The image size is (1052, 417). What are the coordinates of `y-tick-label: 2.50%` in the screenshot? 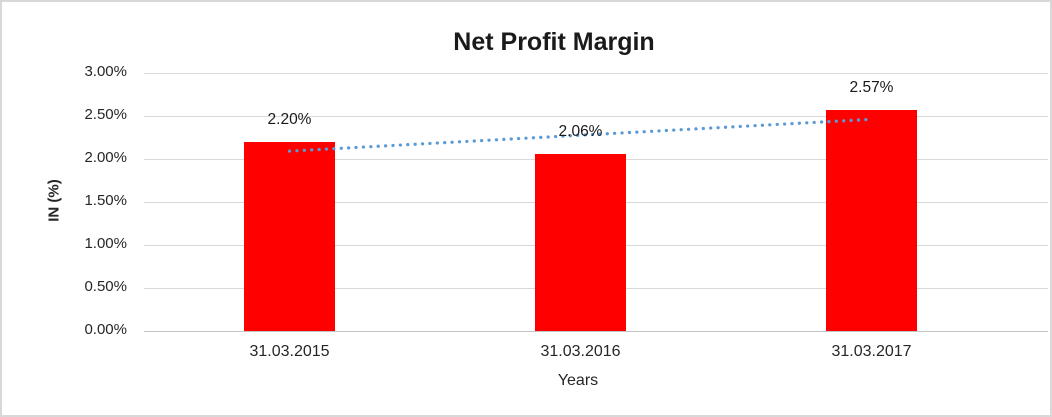 It's located at (105, 114).